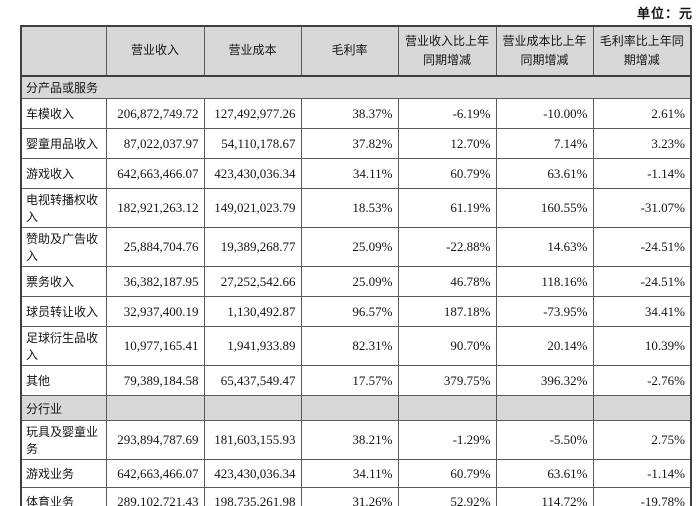  Describe the element at coordinates (447, 208) in the screenshot. I see `value-cell: 61.19%` at that location.